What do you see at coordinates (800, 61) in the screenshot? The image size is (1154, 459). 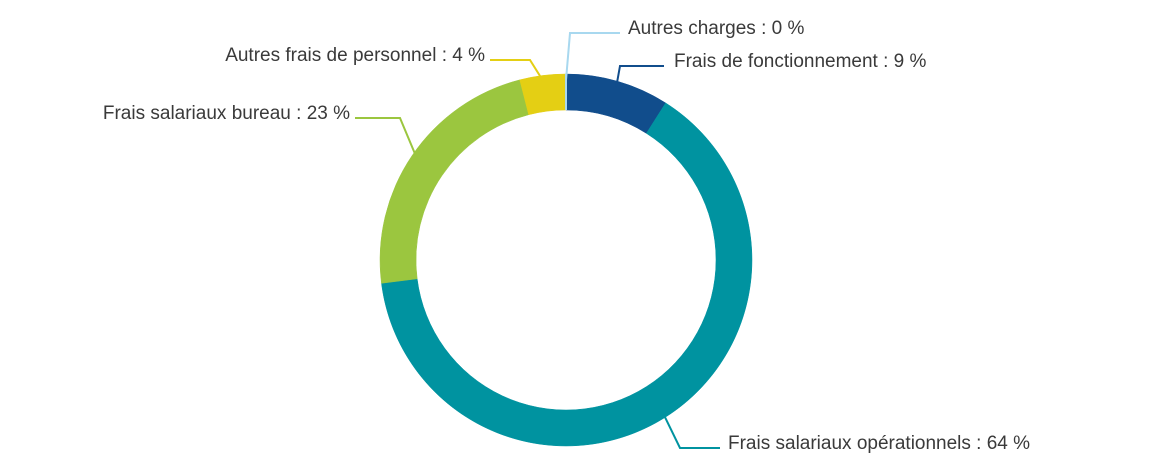 I see `slice-label: Frais de fonctionnement : 9 %` at bounding box center [800, 61].